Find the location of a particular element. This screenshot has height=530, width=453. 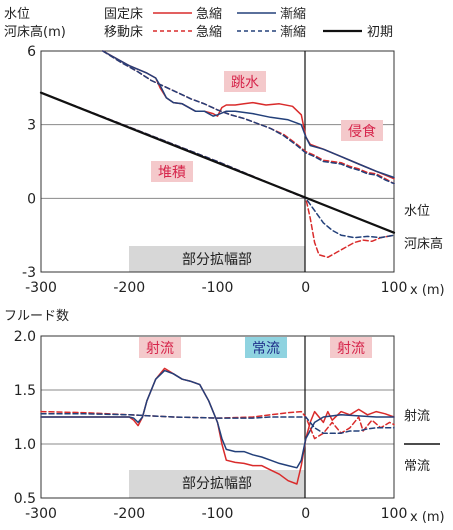

erosion-label: 侵食 is located at coordinates (362, 131).